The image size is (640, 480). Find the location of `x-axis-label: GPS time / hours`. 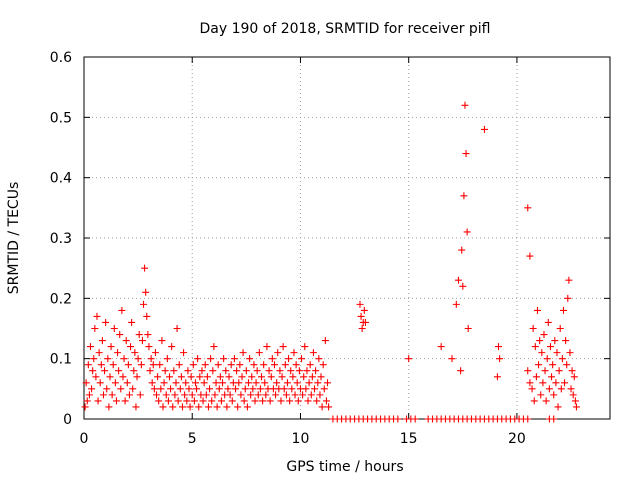

x-axis-label: GPS time / hours is located at coordinates (344, 467).